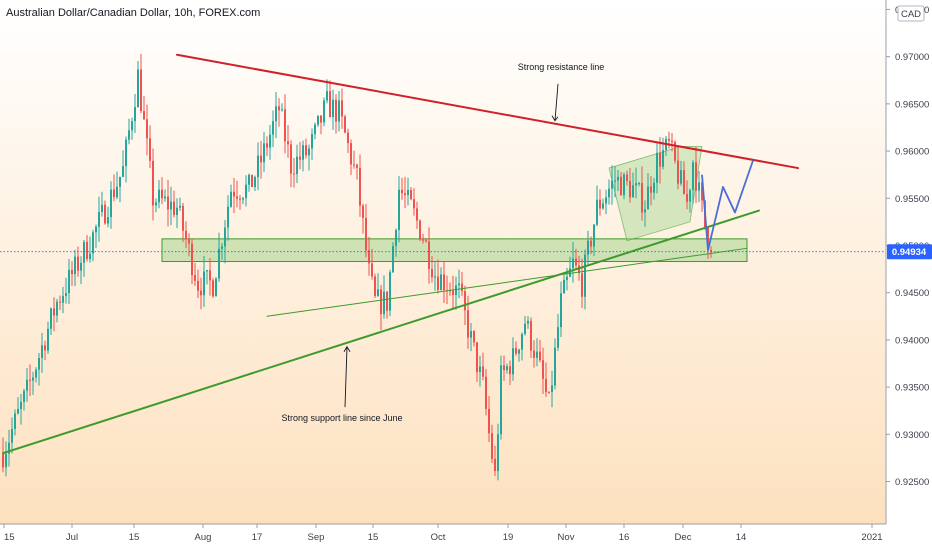 The width and height of the screenshot is (932, 550). I want to click on time-axis-background, so click(466, 537).